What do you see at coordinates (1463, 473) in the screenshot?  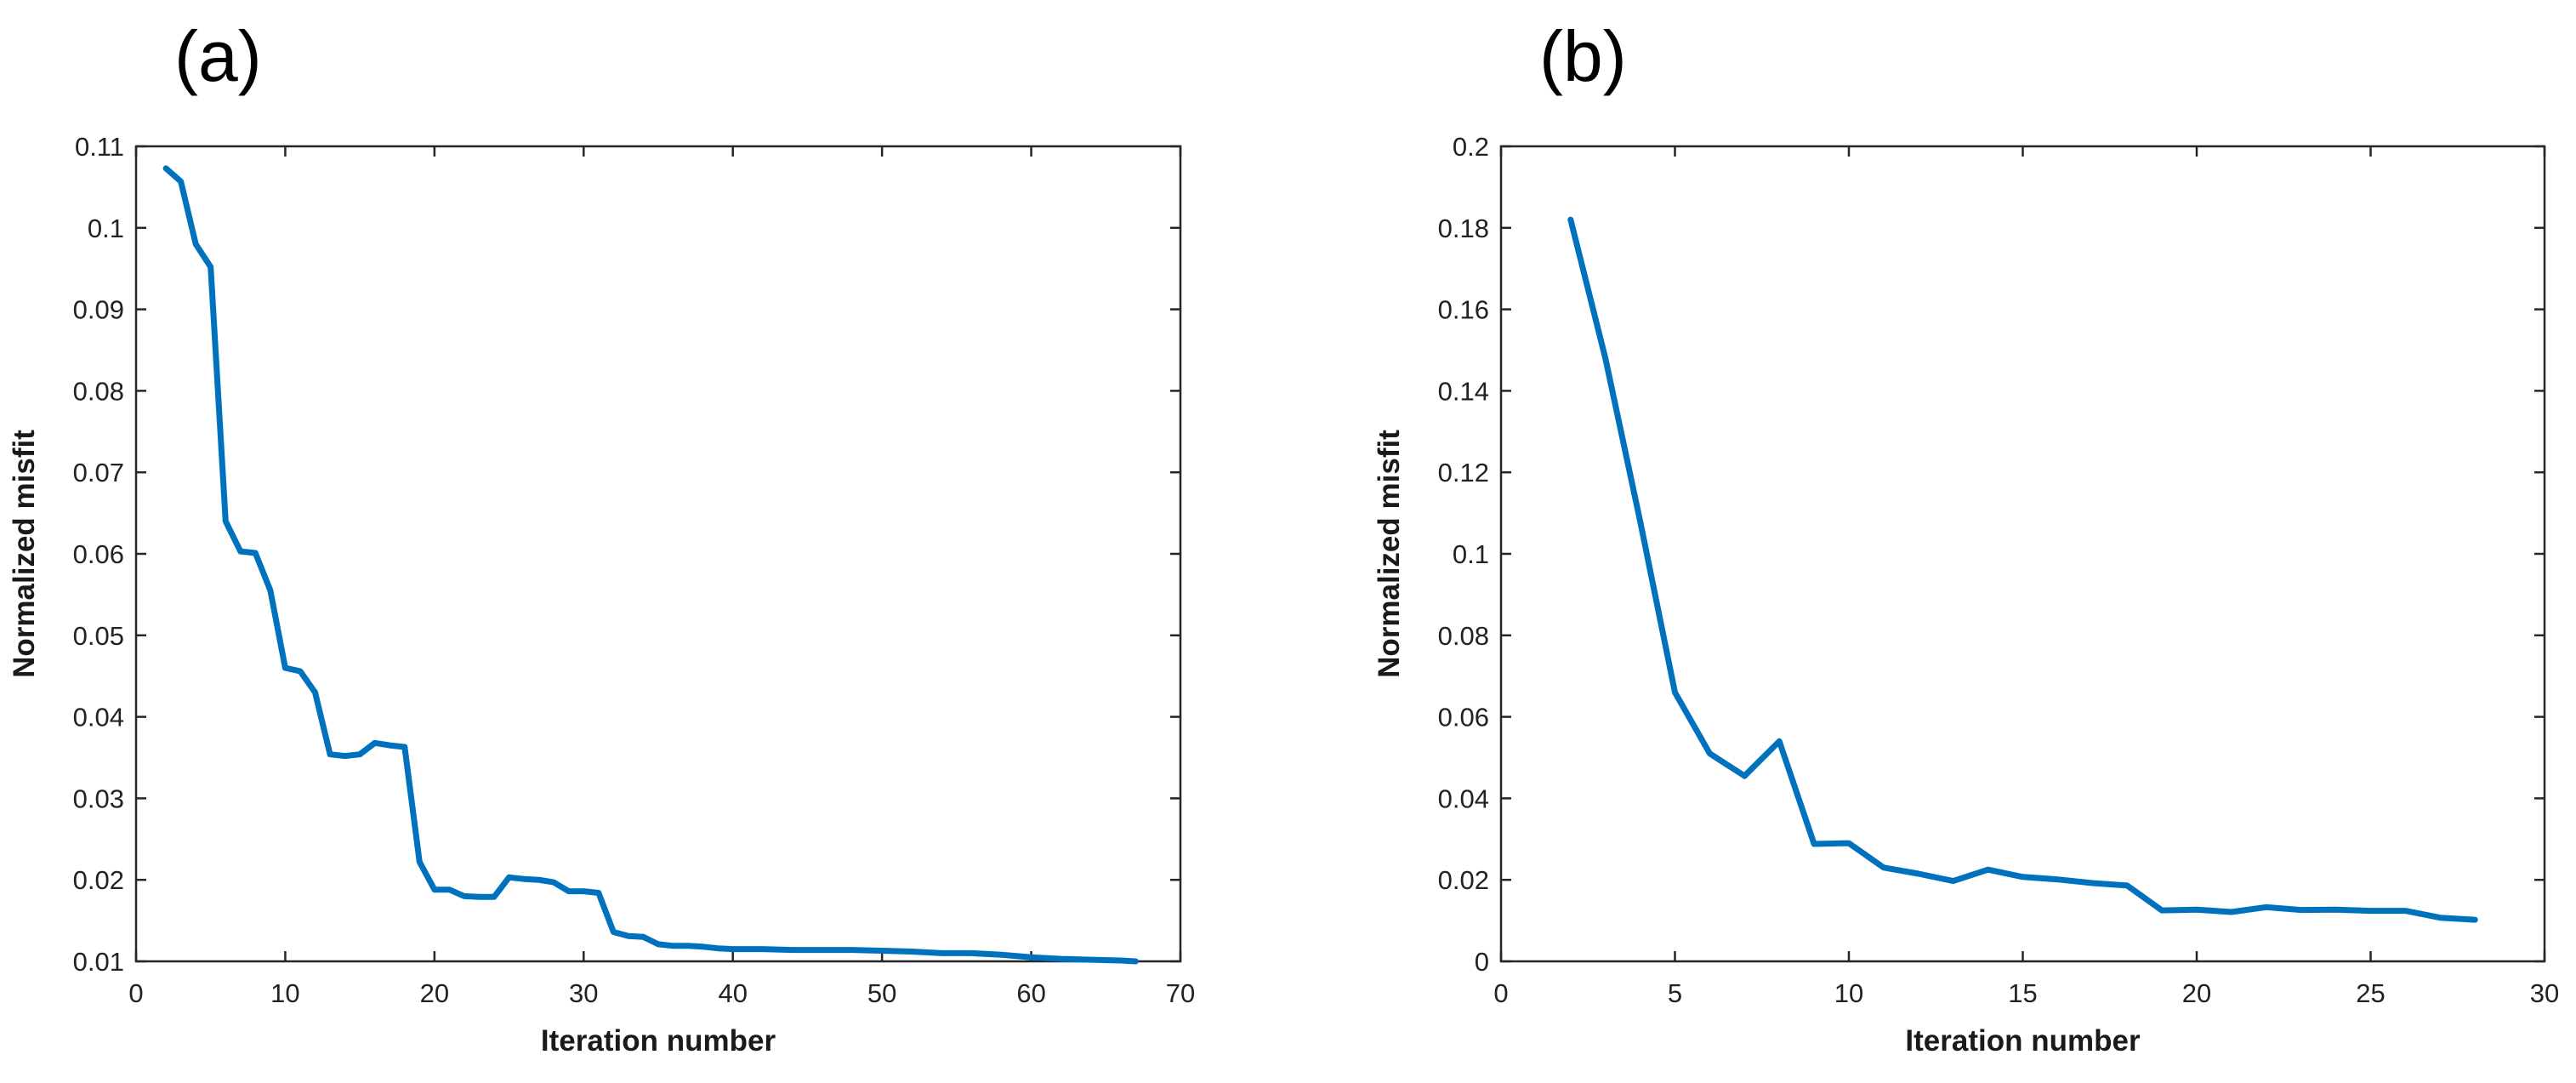 I see `y-tick-label: 0.12` at bounding box center [1463, 473].